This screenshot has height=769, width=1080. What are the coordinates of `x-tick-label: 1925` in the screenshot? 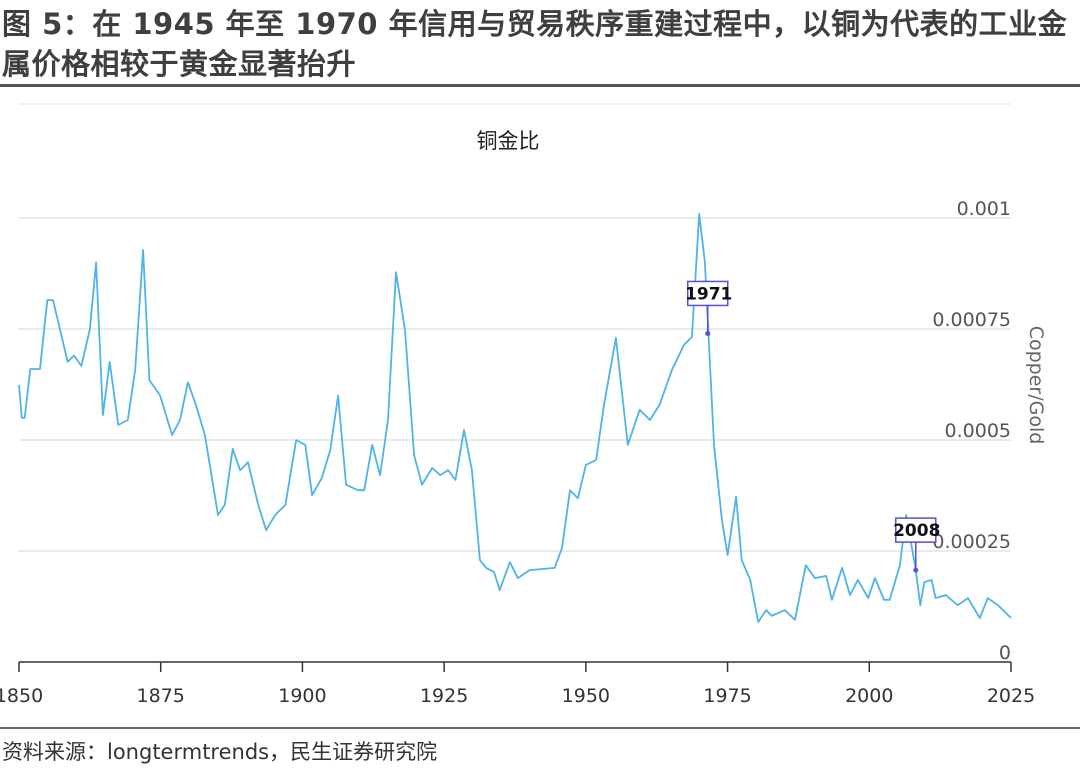 It's located at (444, 696).